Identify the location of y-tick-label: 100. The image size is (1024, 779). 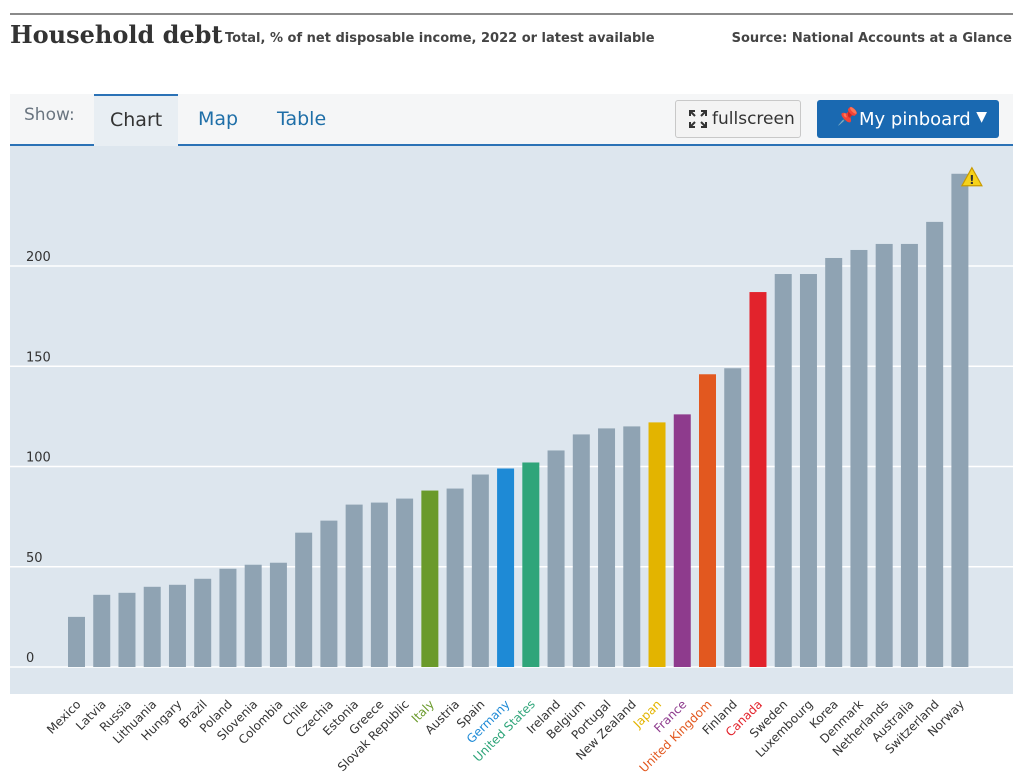
(38, 458).